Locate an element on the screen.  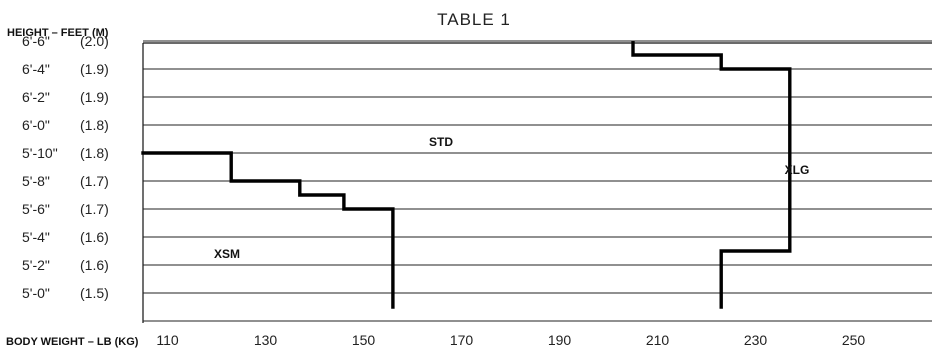
y-tick-feet: 6'-2" is located at coordinates (36, 97).